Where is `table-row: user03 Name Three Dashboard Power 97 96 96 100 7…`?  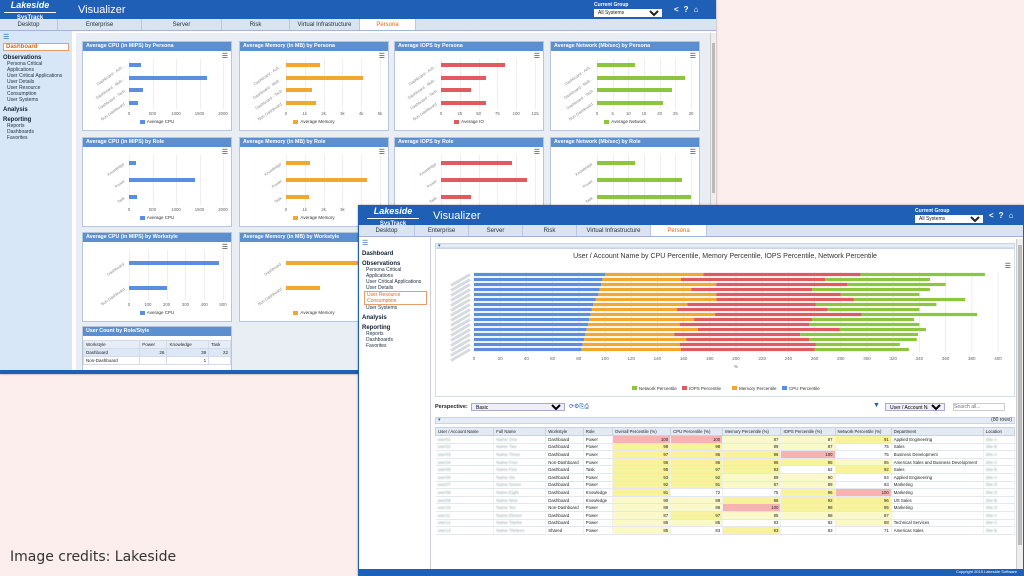 table-row: user03 Name Three Dashboard Power 97 96 96 100 7… is located at coordinates (725, 454).